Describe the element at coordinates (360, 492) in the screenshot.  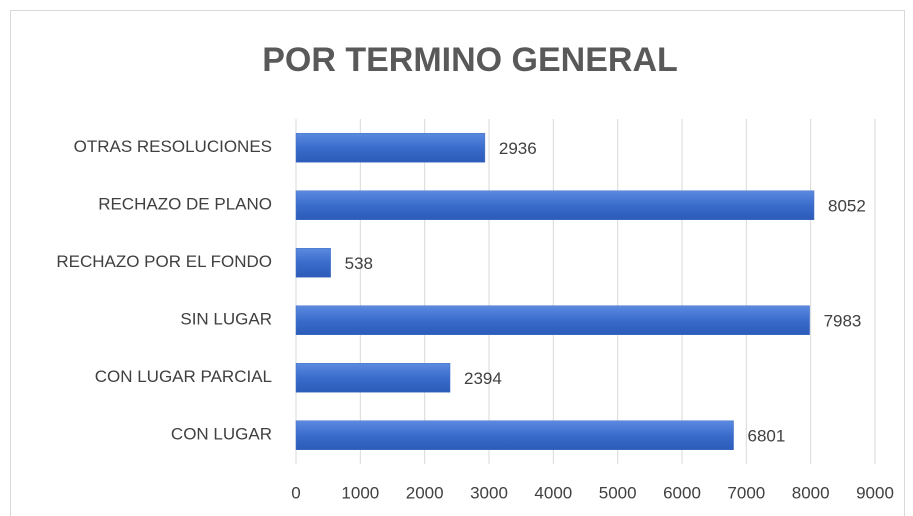
I see `x-tick-label: 1000` at that location.